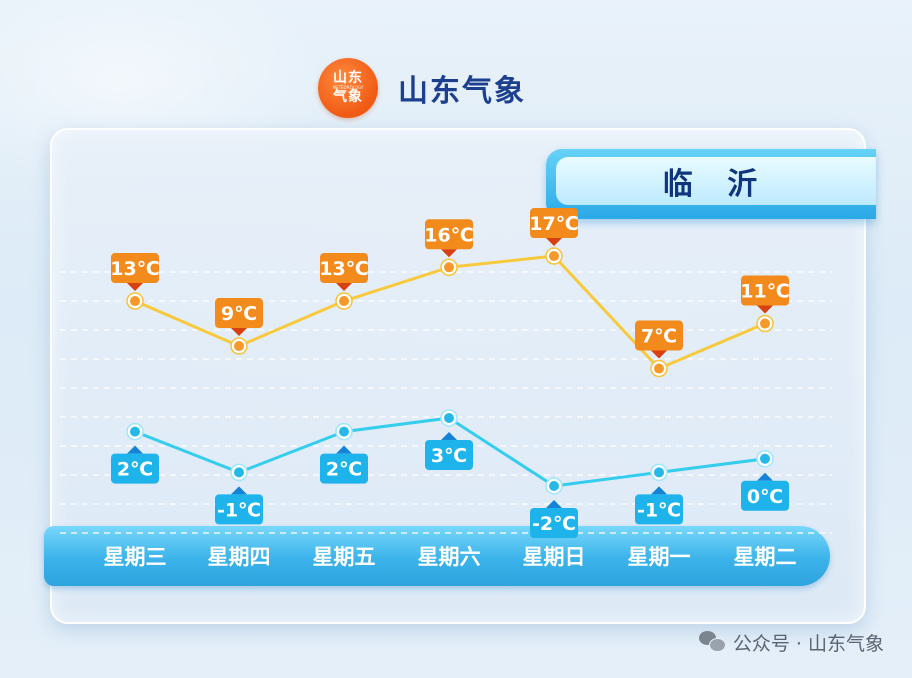  I want to click on wechat-icon, so click(712, 642).